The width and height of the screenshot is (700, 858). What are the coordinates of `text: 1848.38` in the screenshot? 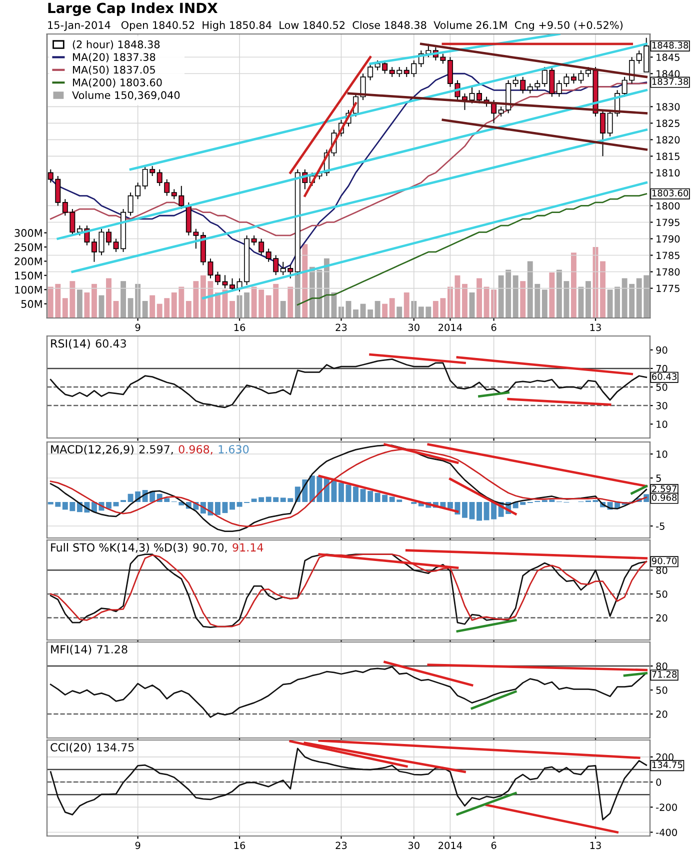 It's located at (670, 45).